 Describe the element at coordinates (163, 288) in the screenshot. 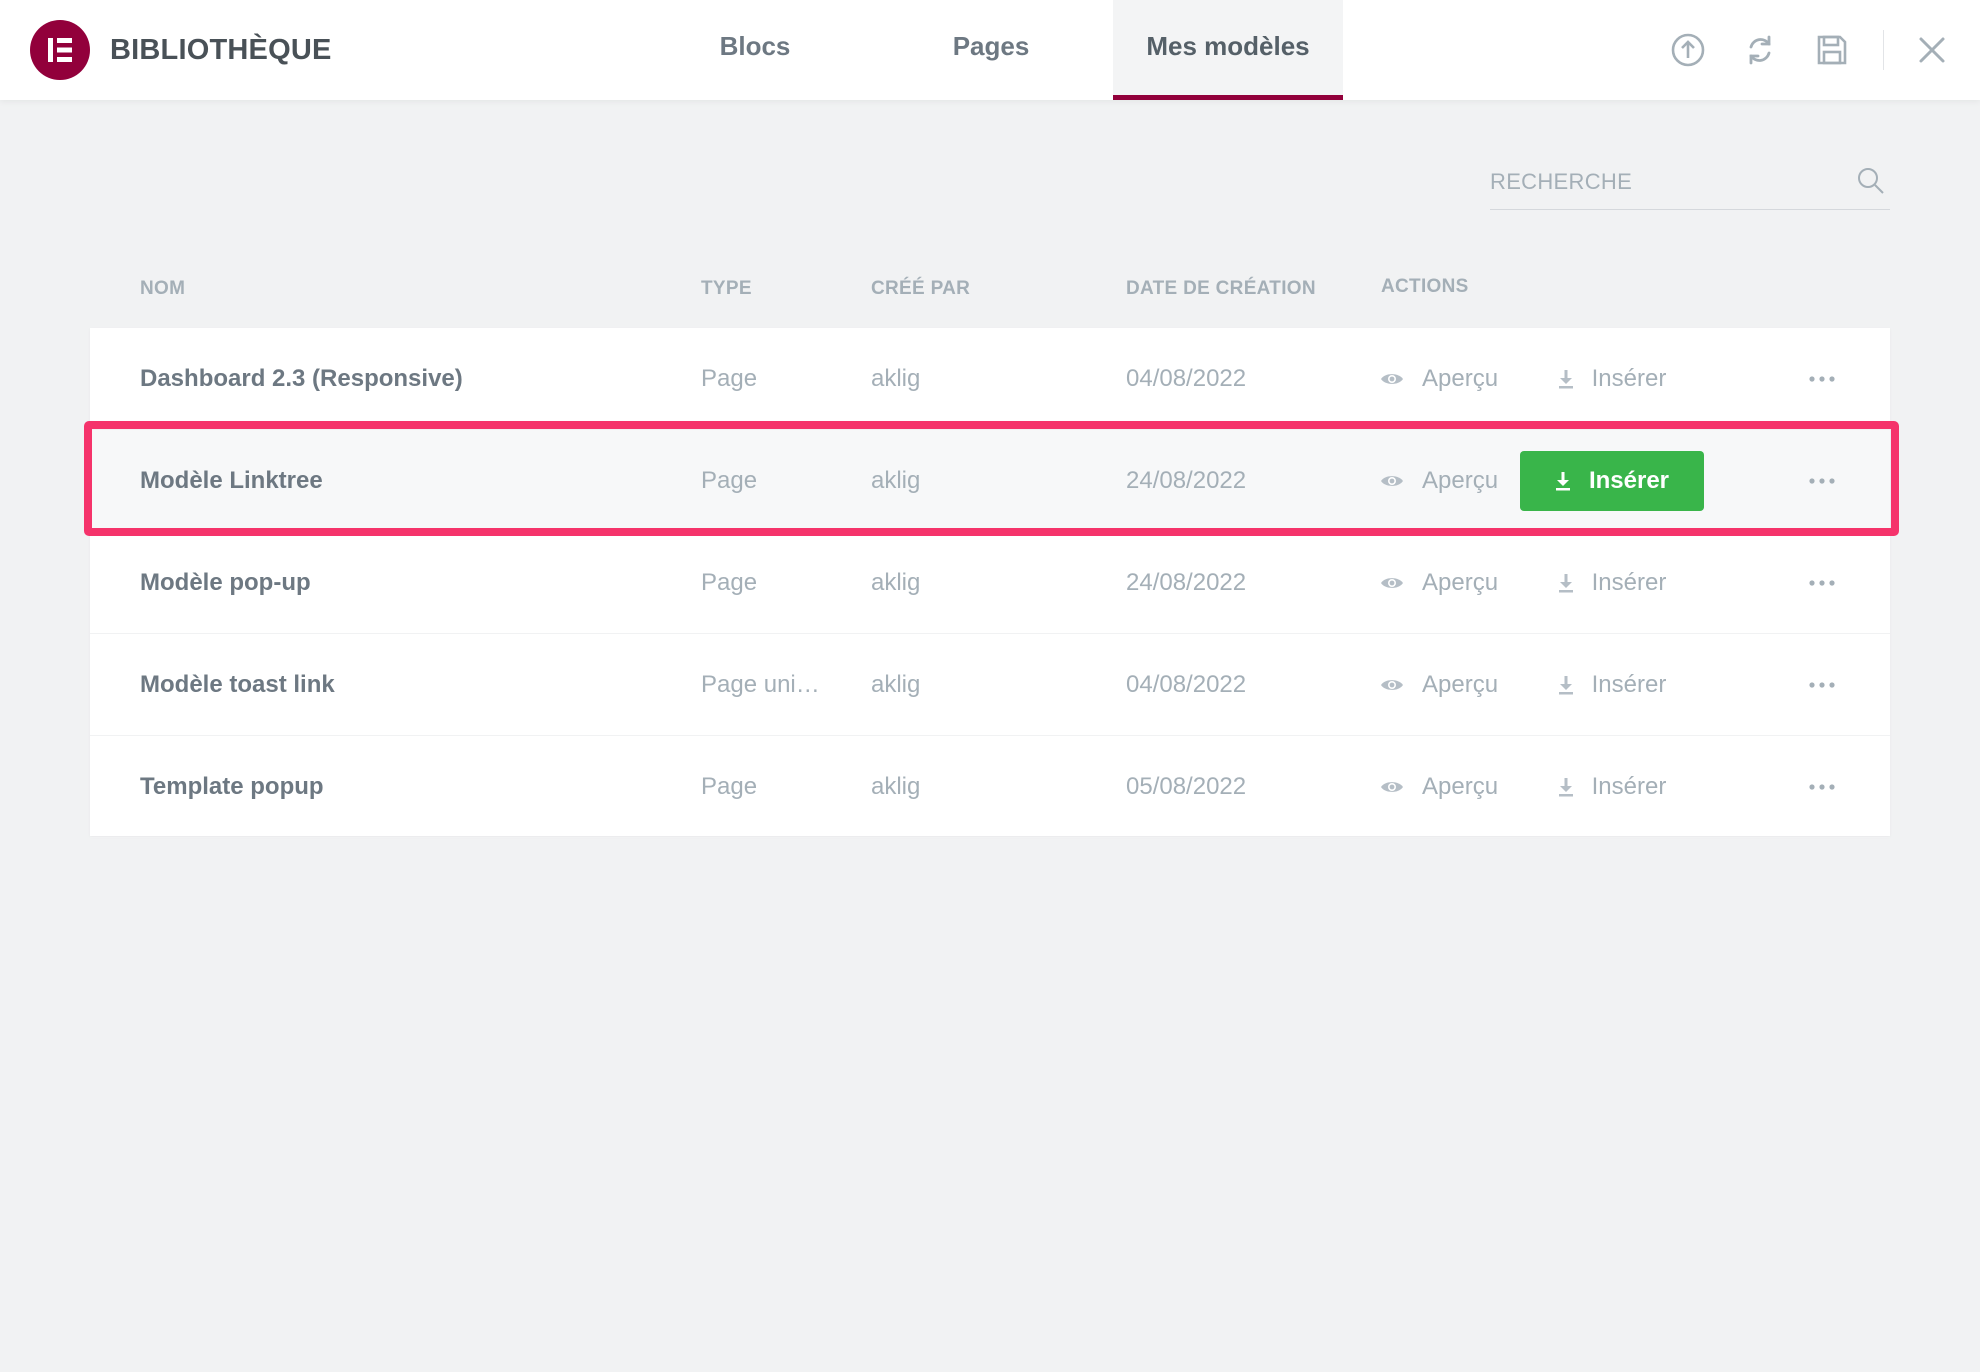

I see `column-header-name: NOM` at that location.